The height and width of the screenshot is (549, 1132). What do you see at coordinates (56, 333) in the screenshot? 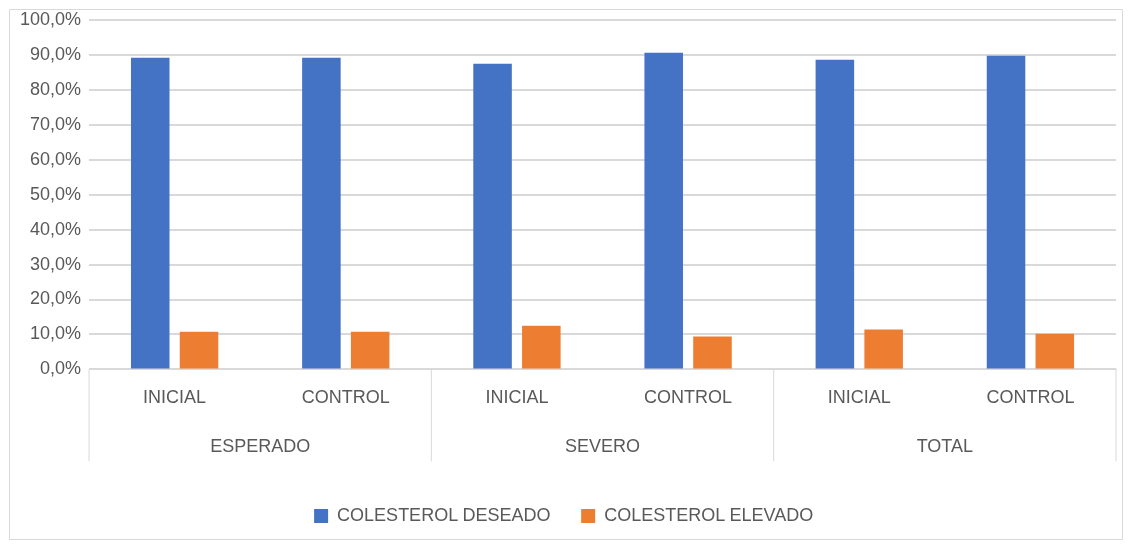
I see `y-tick-label: 10,0%` at bounding box center [56, 333].